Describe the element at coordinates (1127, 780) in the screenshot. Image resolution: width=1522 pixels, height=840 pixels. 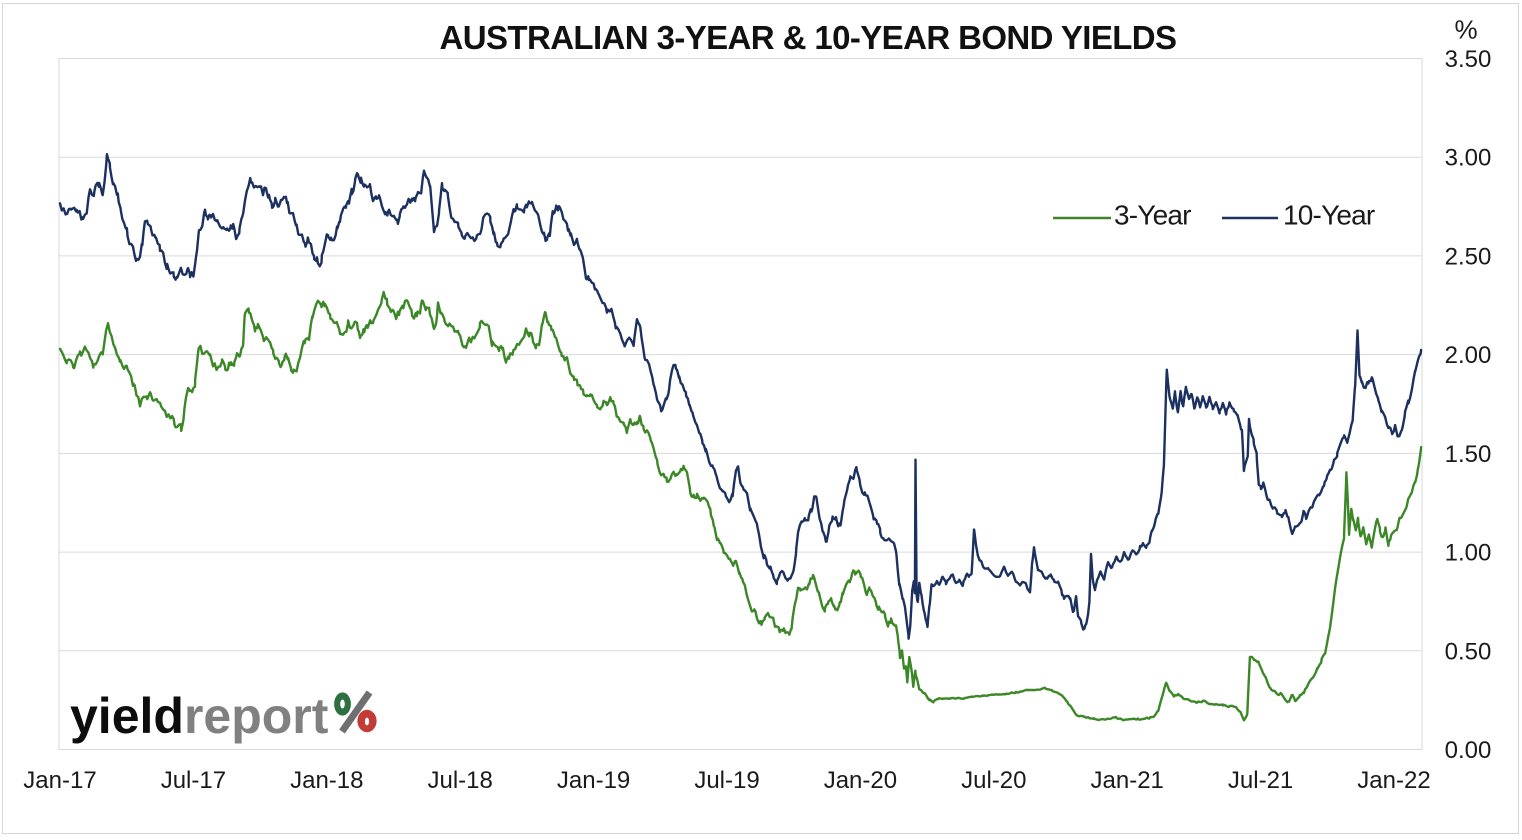
I see `svg-text: Jan-21` at that location.